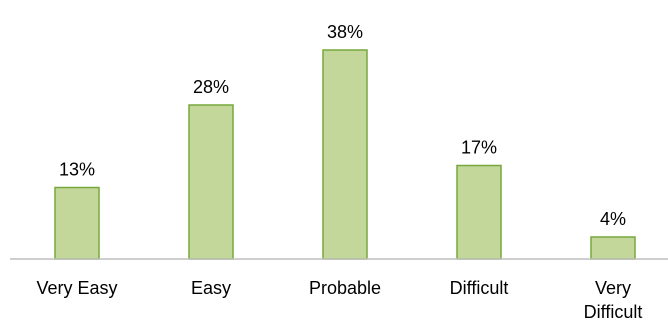 This screenshot has width=668, height=323. I want to click on category-label-2: Probable, so click(345, 288).